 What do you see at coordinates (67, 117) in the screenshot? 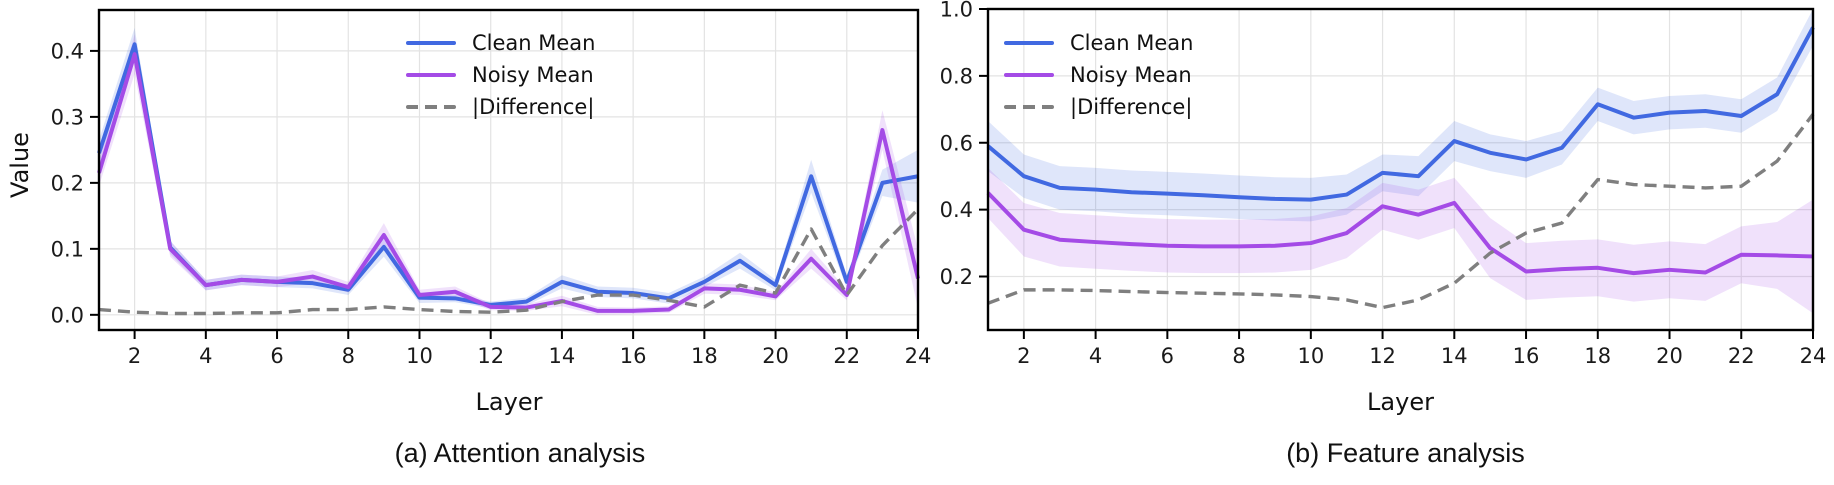
I see `y-tick-label: 0.3` at bounding box center [67, 117].